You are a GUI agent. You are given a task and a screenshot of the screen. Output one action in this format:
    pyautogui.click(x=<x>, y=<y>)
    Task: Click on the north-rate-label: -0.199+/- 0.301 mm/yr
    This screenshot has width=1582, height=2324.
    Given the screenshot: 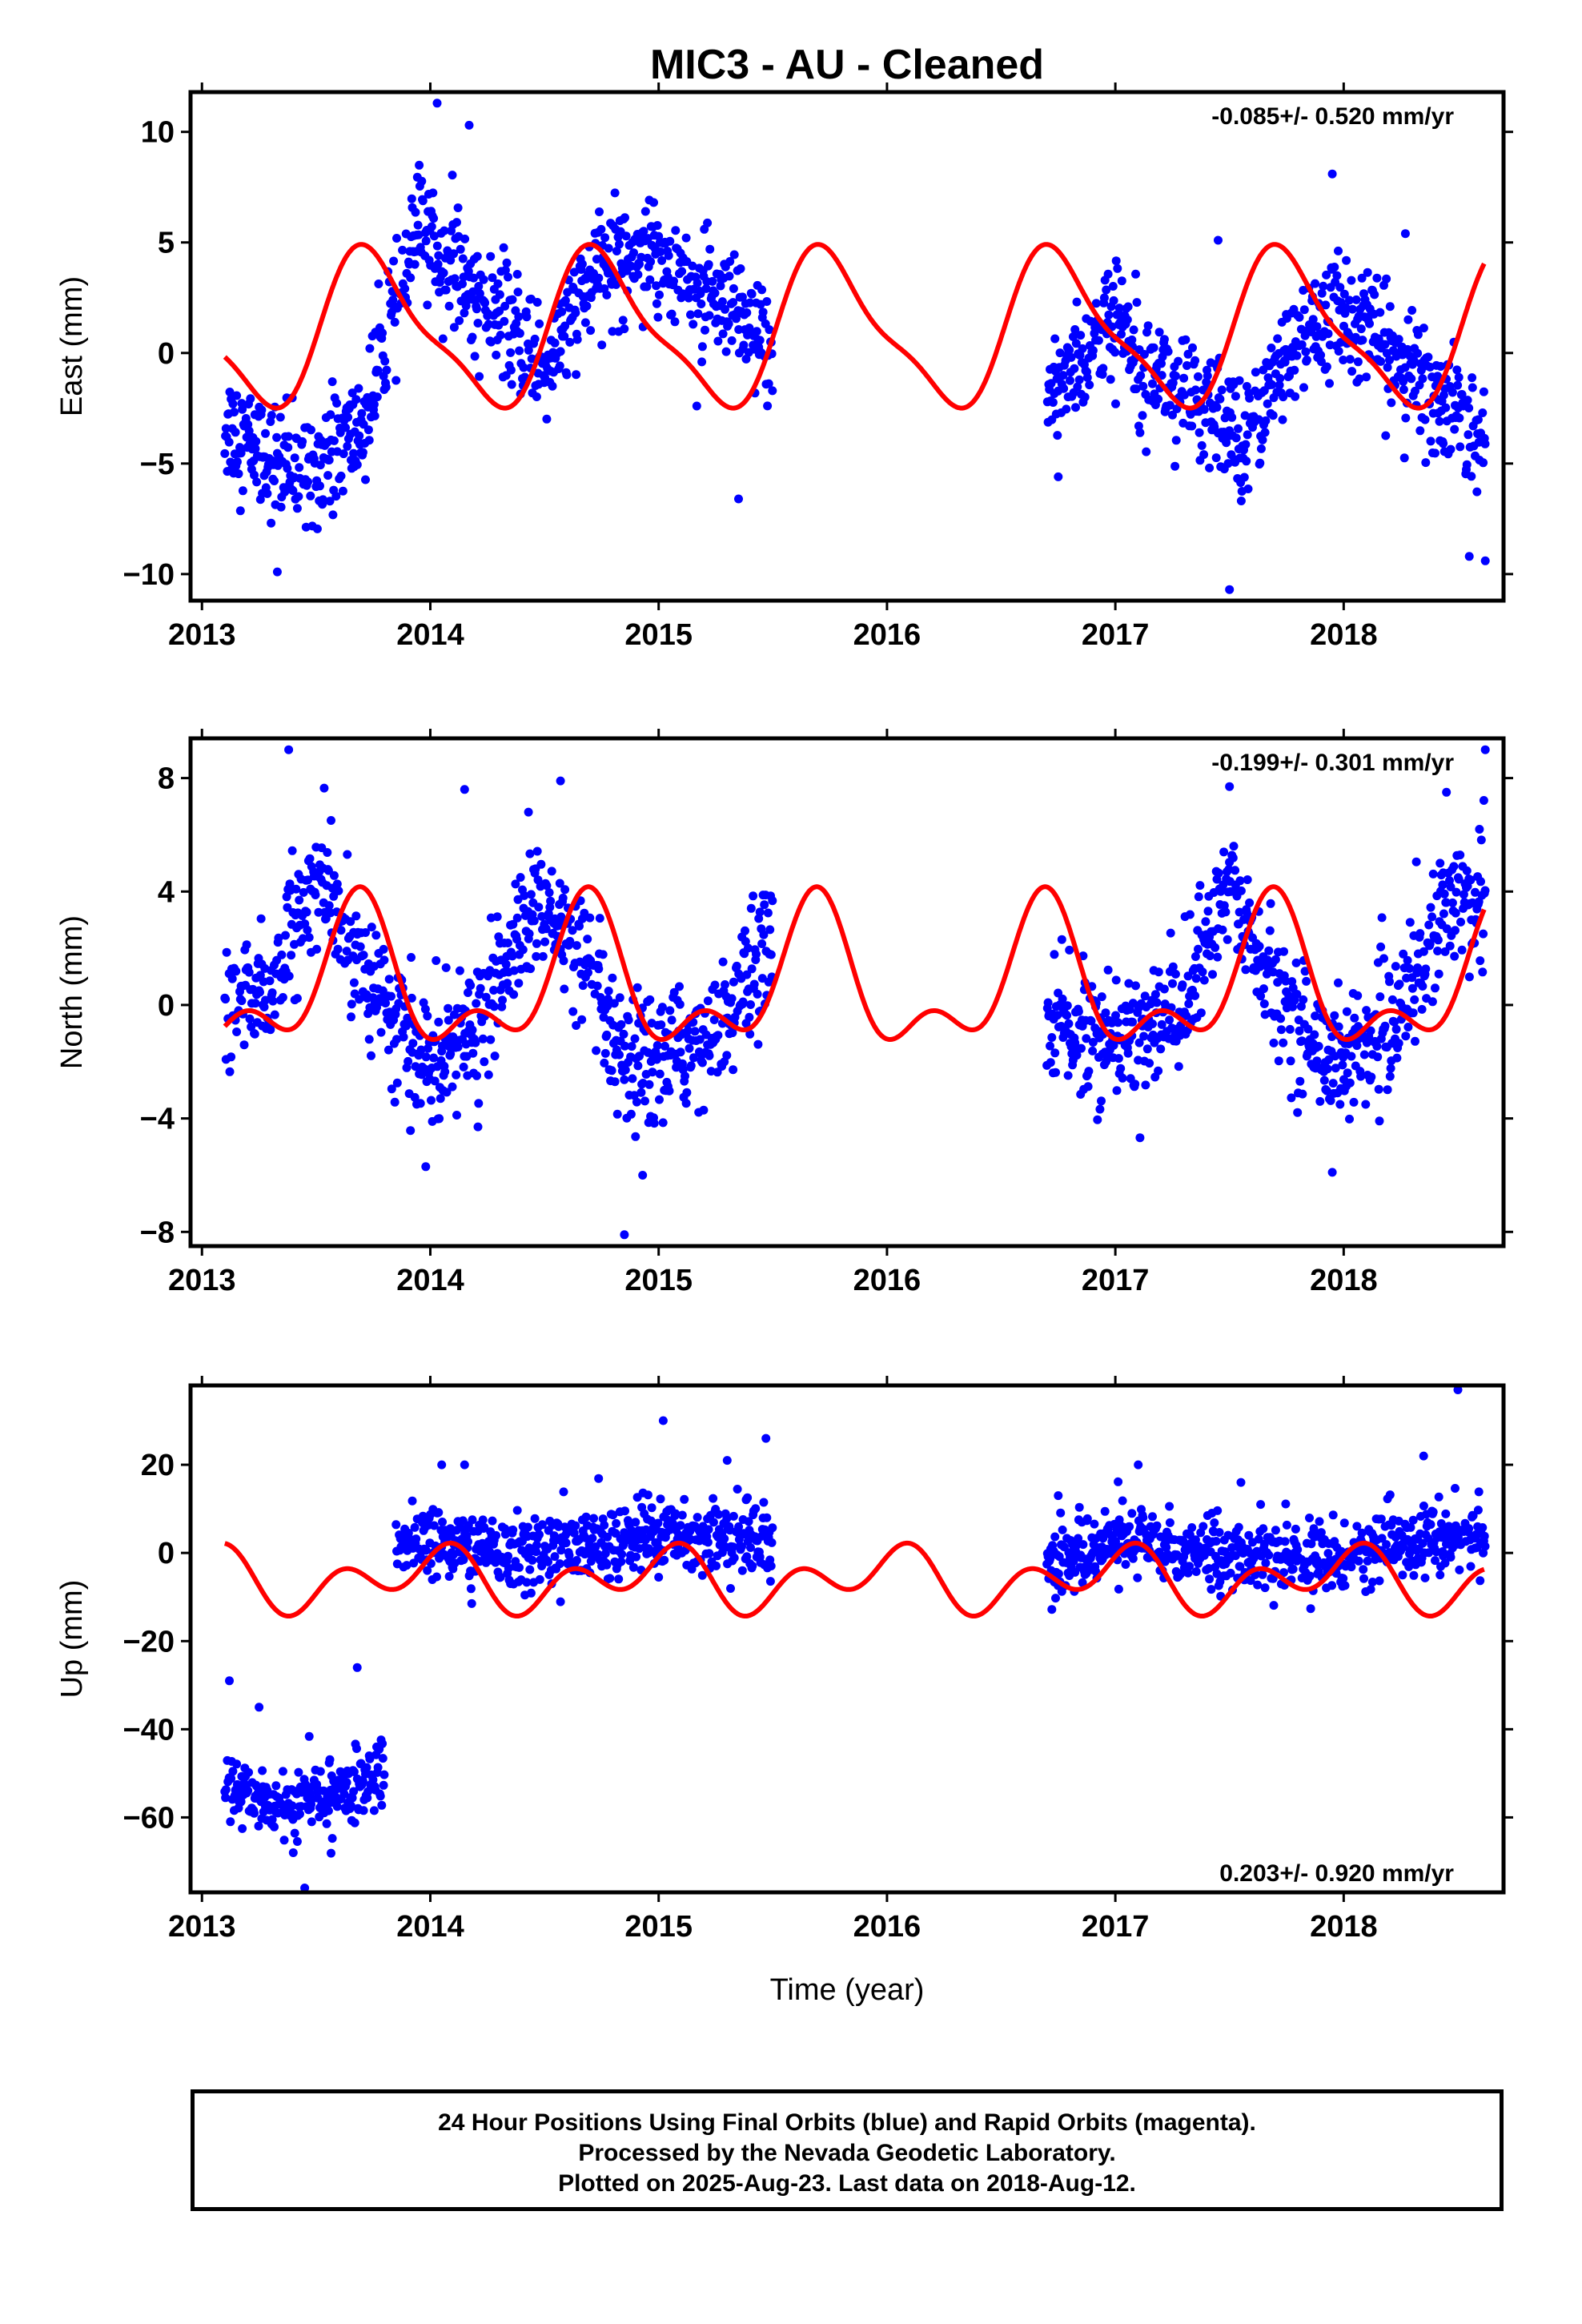 What is the action you would take?
    pyautogui.click(x=1332, y=763)
    